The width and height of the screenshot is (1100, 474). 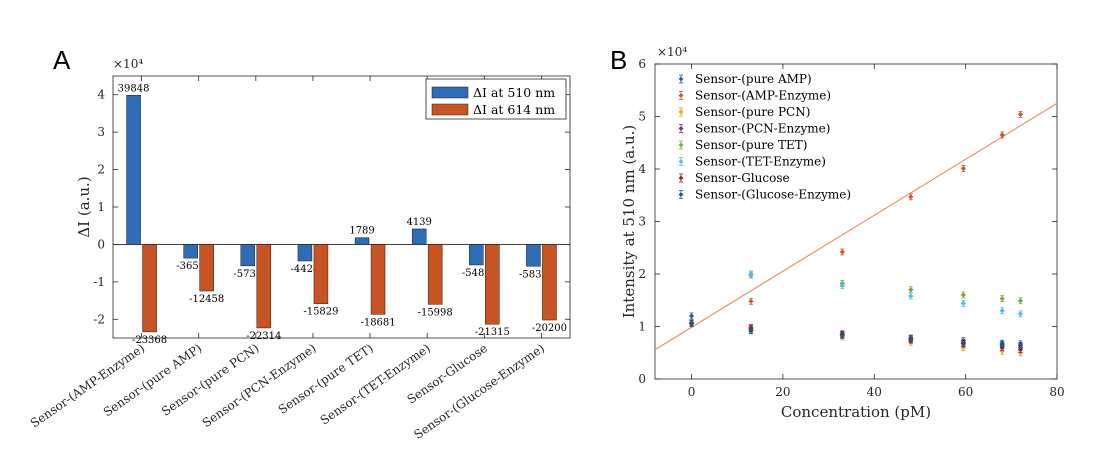 What do you see at coordinates (305, 269) in the screenshot?
I see `bar-value-label: -4424` at bounding box center [305, 269].